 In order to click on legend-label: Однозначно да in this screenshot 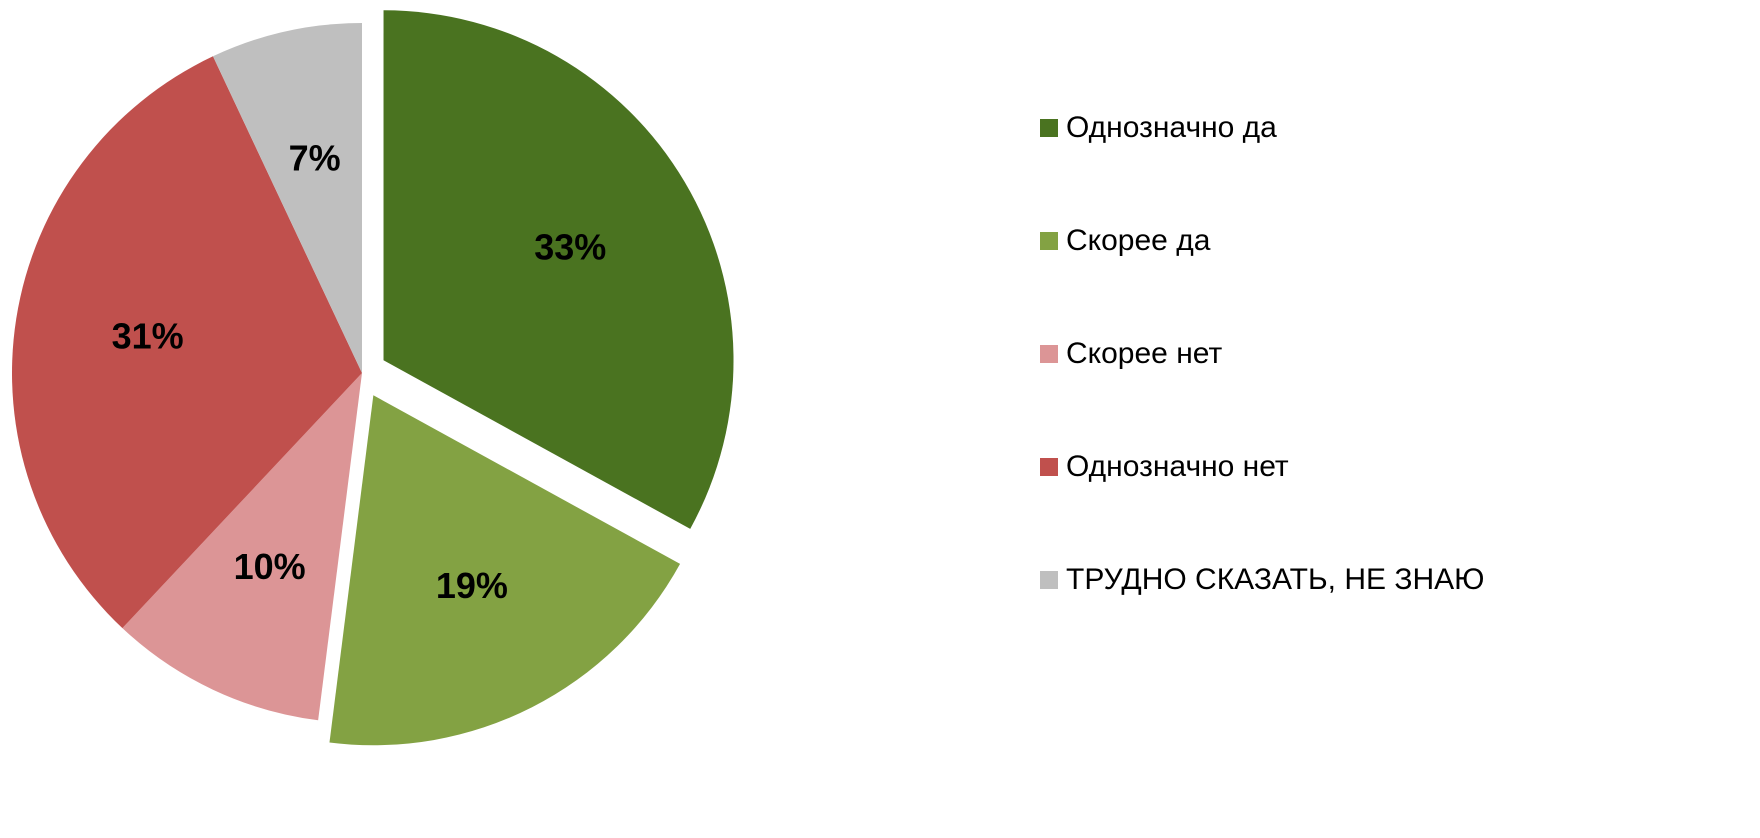, I will do `click(1171, 127)`.